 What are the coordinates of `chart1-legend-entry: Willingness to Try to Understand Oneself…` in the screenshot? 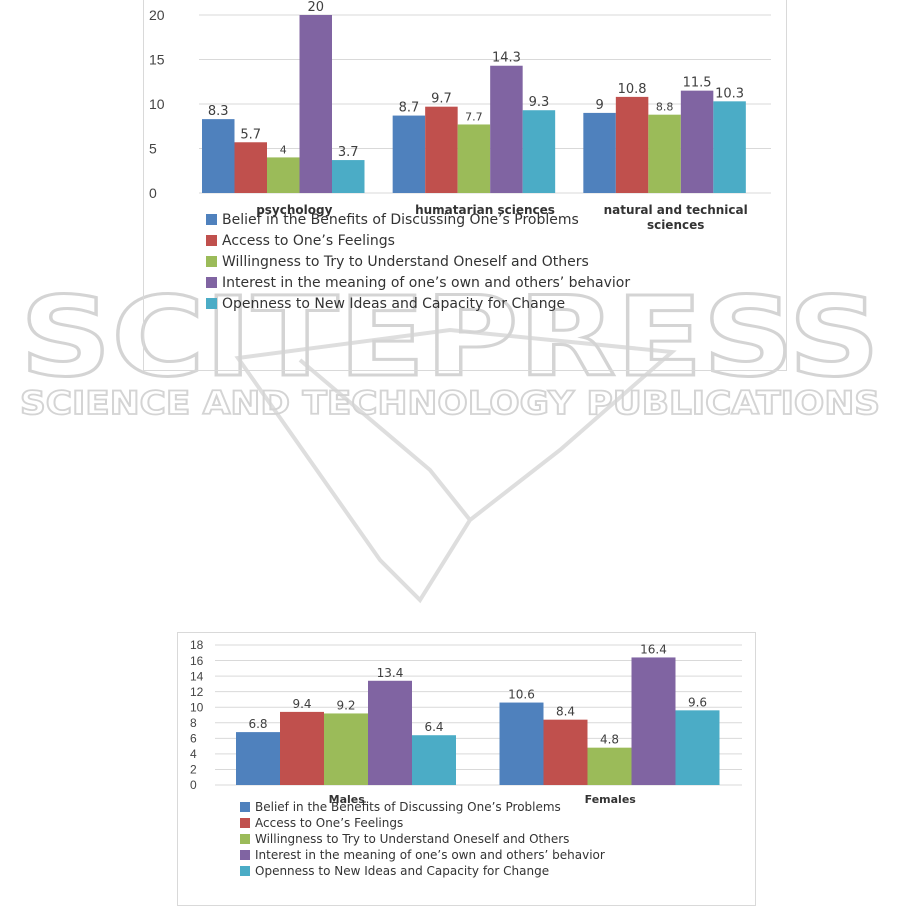 It's located at (405, 262).